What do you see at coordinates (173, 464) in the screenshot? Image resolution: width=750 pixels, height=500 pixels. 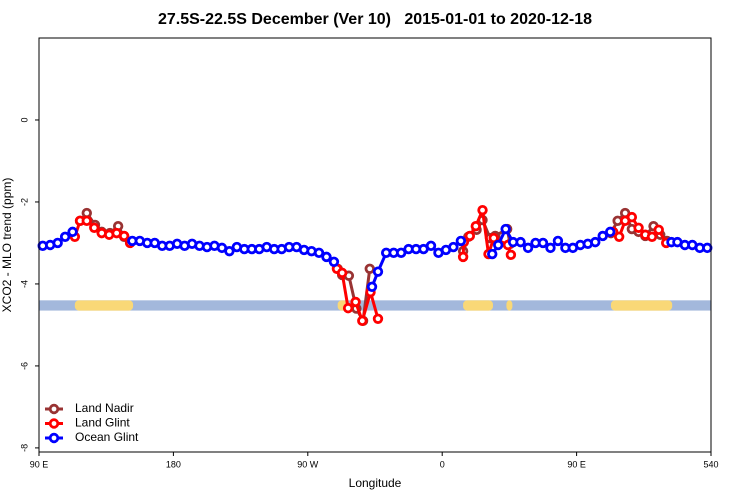 I see `x-tick-label: 180` at bounding box center [173, 464].